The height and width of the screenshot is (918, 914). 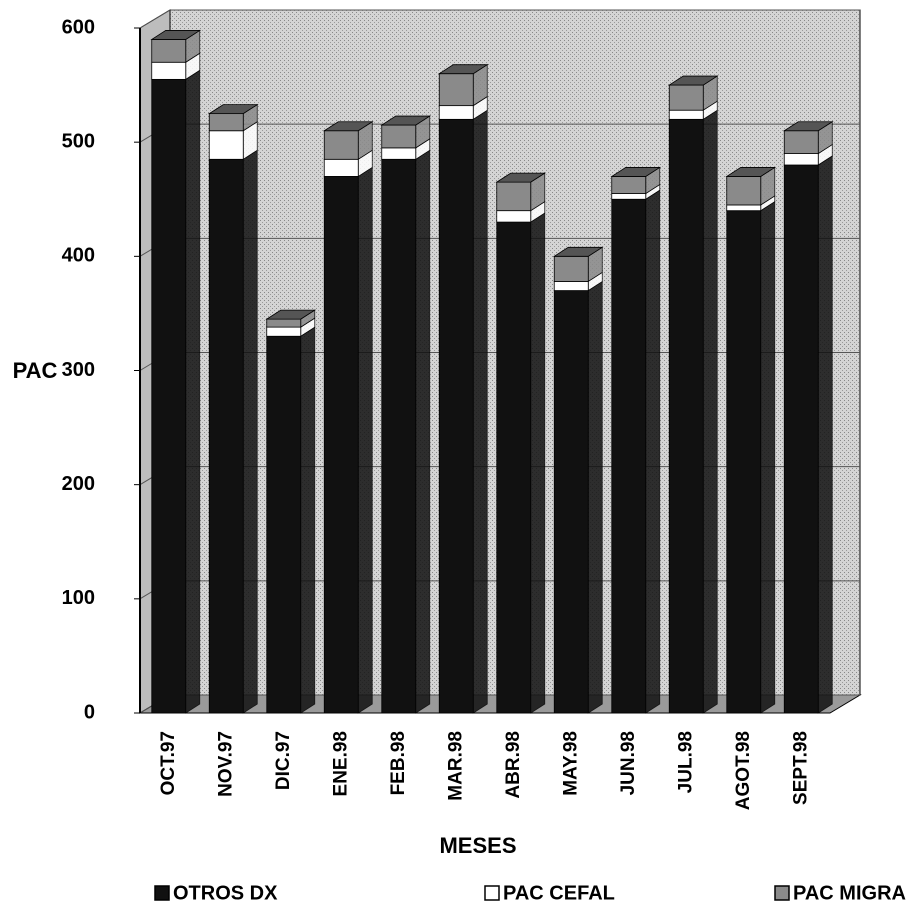 What do you see at coordinates (800, 768) in the screenshot?
I see `x-tick-label: SEPT.98` at bounding box center [800, 768].